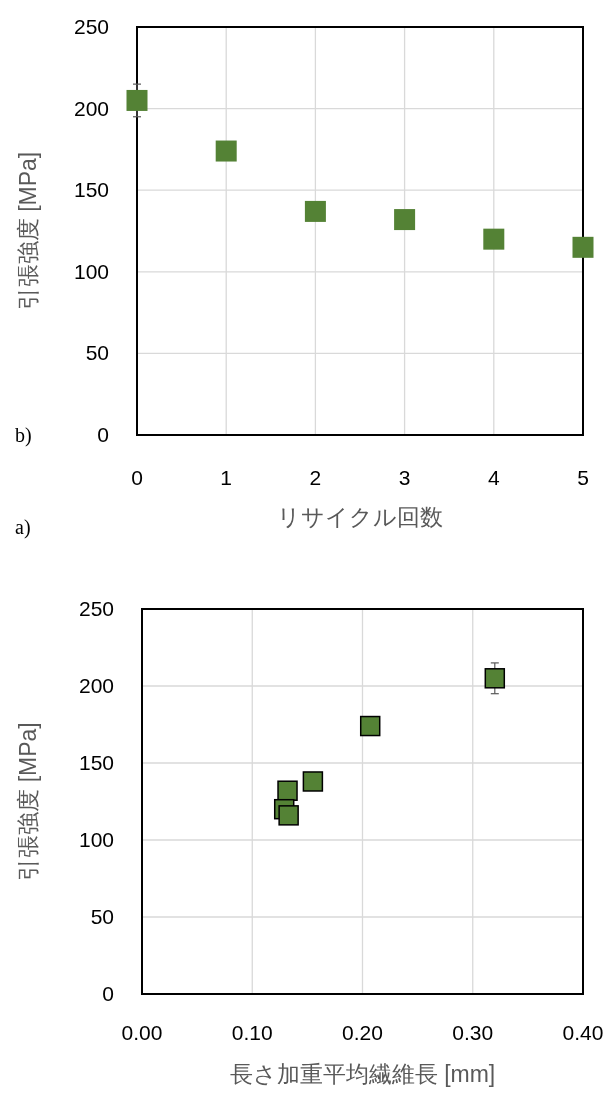  What do you see at coordinates (23, 527) in the screenshot?
I see `text: a)` at bounding box center [23, 527].